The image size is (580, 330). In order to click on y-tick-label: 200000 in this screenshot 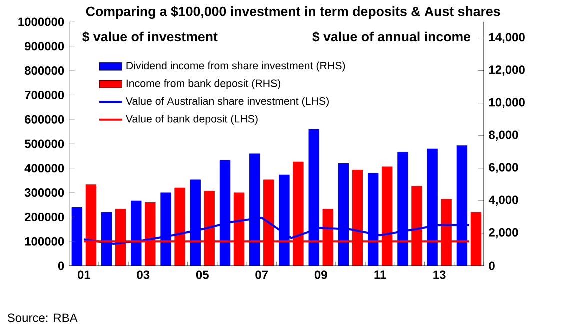, I will do `click(44, 217)`.